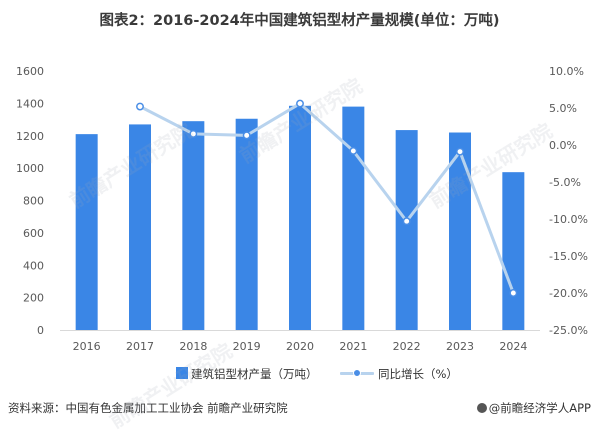 The image size is (599, 434). What do you see at coordinates (33, 298) in the screenshot?
I see `y-left-tick-label: 200` at bounding box center [33, 298].